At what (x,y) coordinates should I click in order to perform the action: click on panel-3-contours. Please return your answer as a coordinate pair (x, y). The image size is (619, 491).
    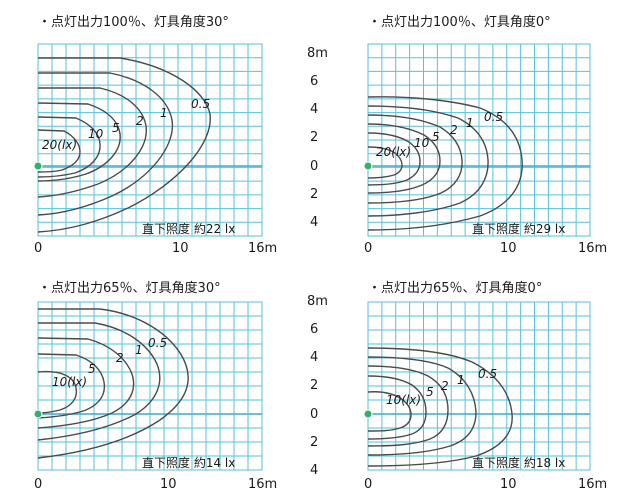
    Looking at the image, I should click on (113, 383).